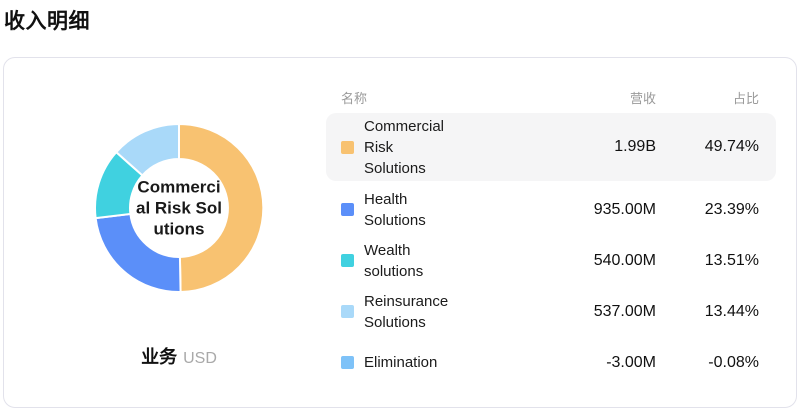  I want to click on row-revenue: 537.00M, so click(624, 311).